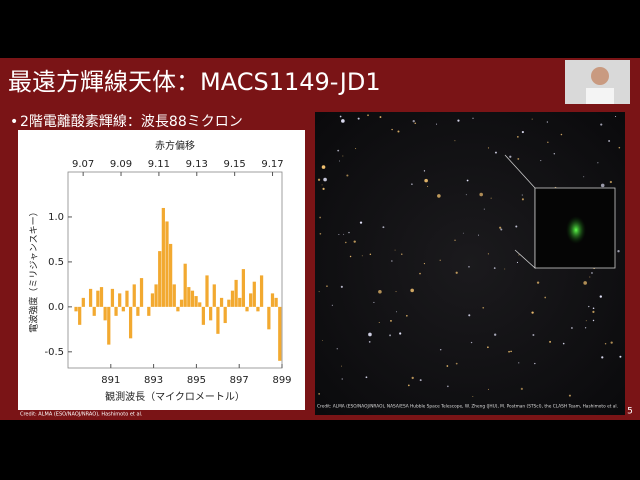  I want to click on x2-tick-label: 9.07, so click(83, 164).